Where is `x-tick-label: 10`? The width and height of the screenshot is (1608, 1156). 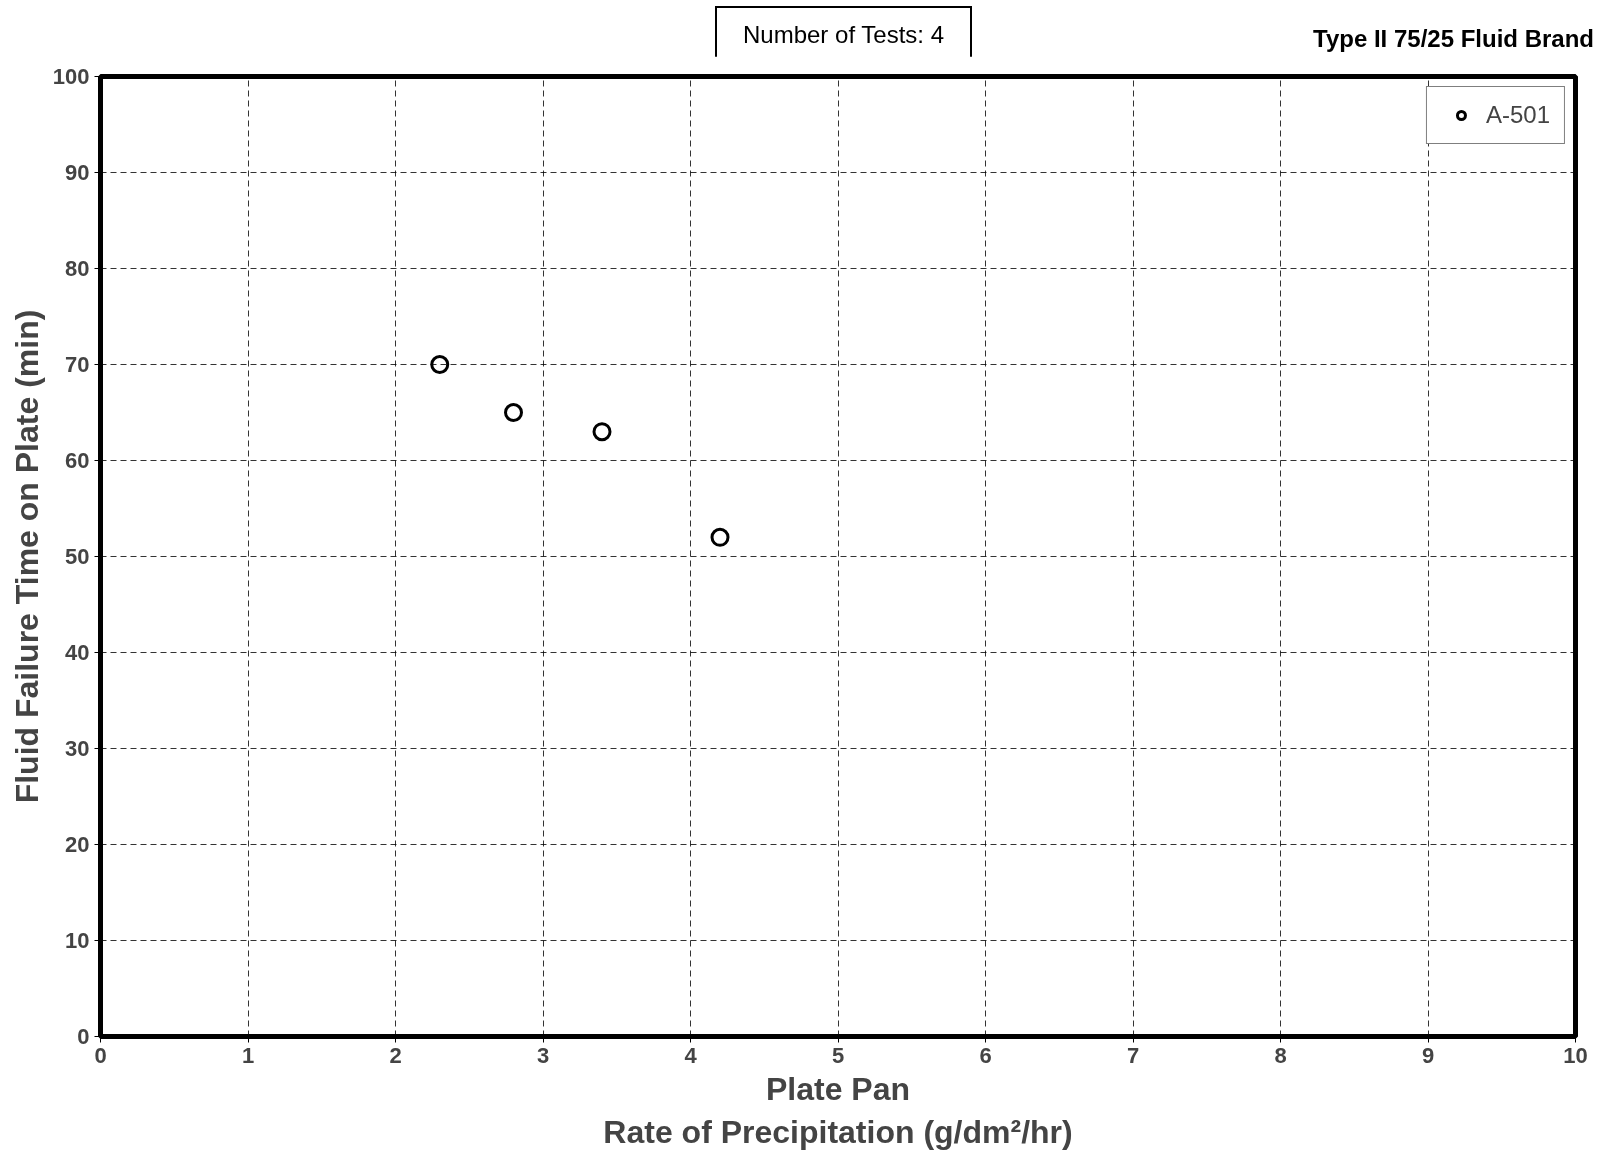 x-tick-label: 10 is located at coordinates (1575, 1055).